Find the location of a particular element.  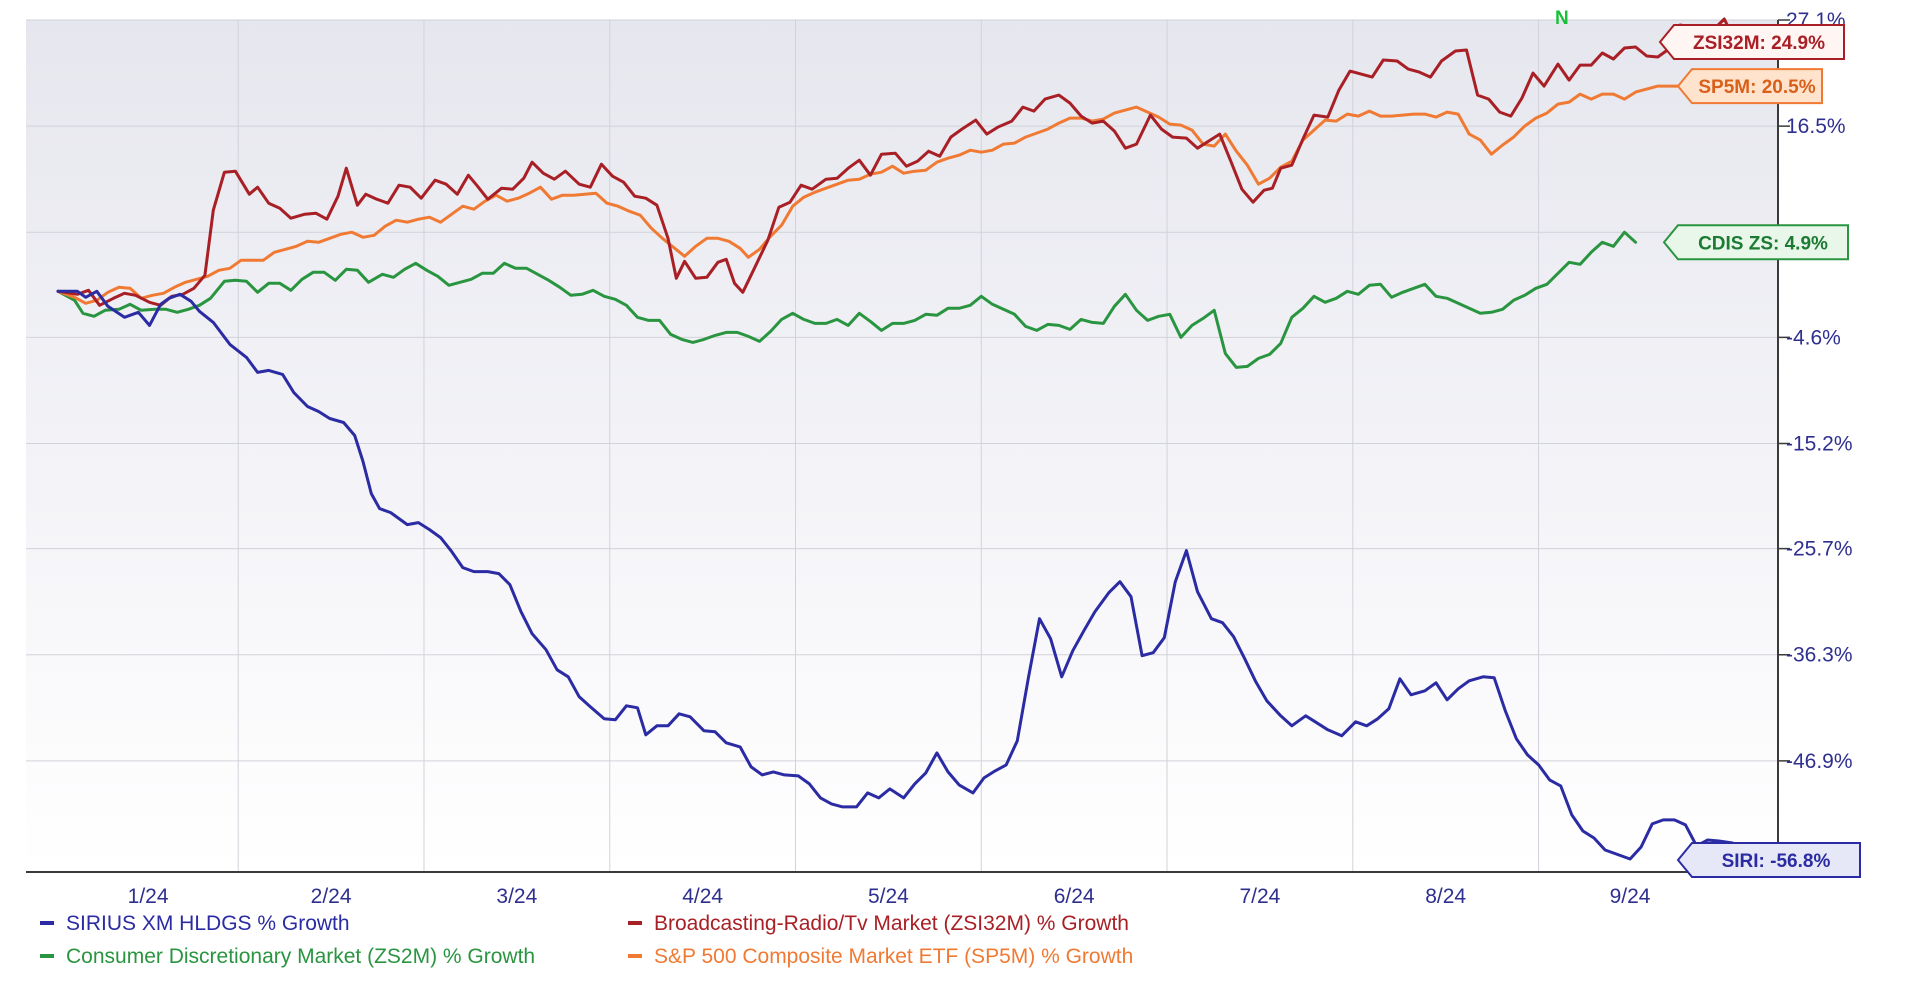

end-label-zs2m: CDIS ZS: 4.9% is located at coordinates (1755, 242).